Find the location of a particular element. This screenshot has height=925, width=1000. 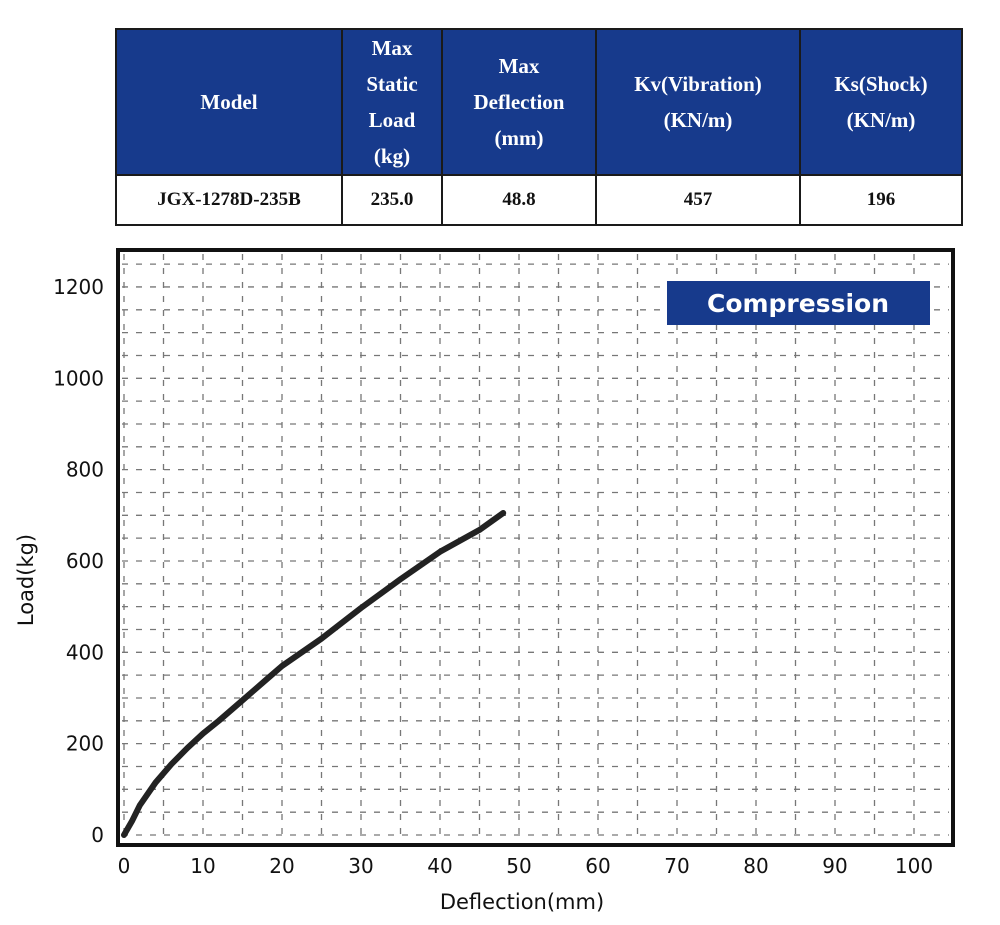

y-axis-label: Load(kg) is located at coordinates (26, 580).